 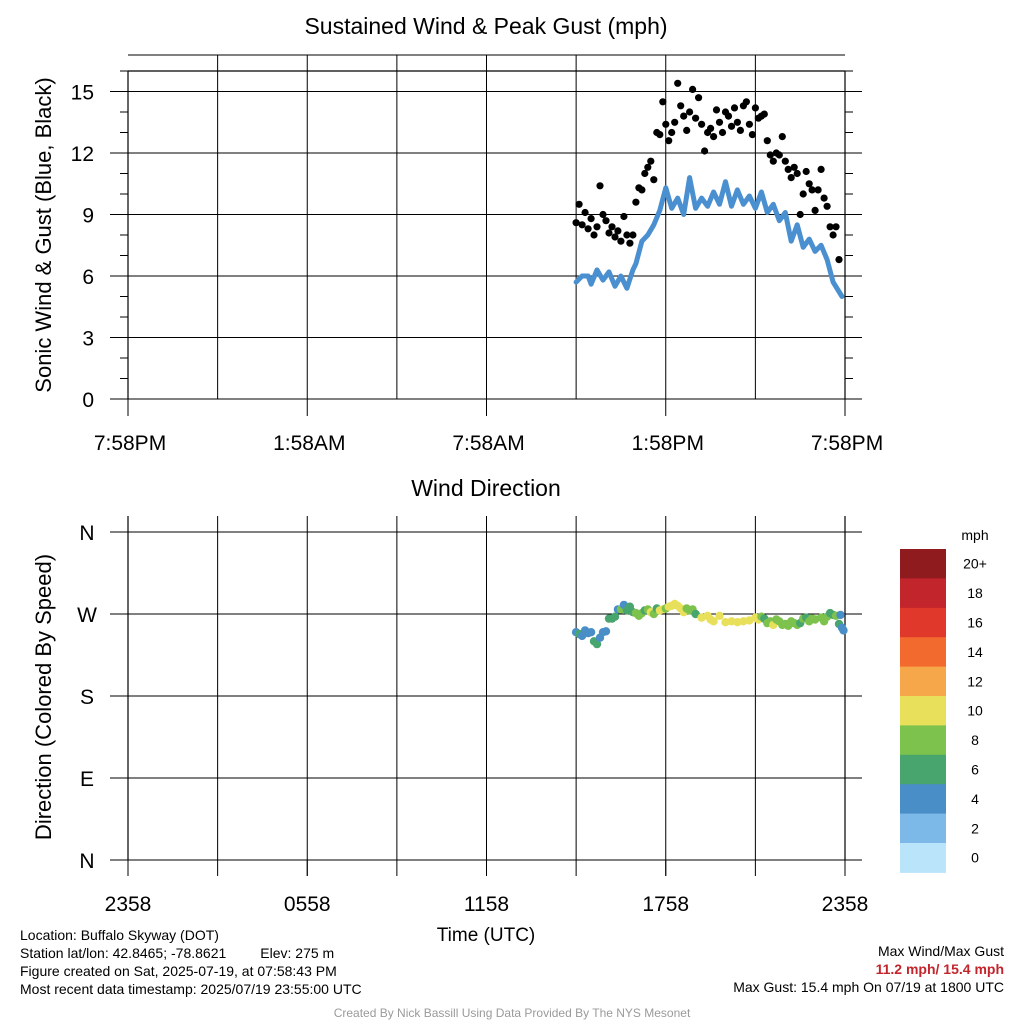 I want to click on colorbar-label: 20+, so click(x=975, y=564).